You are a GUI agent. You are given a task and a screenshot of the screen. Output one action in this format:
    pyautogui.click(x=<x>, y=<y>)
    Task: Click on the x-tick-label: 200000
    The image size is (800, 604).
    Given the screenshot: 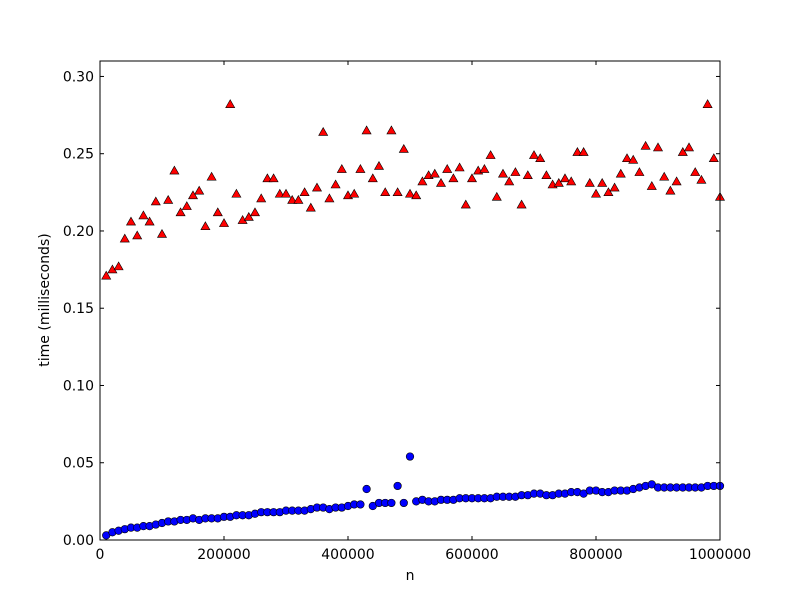 What is the action you would take?
    pyautogui.click(x=223, y=555)
    